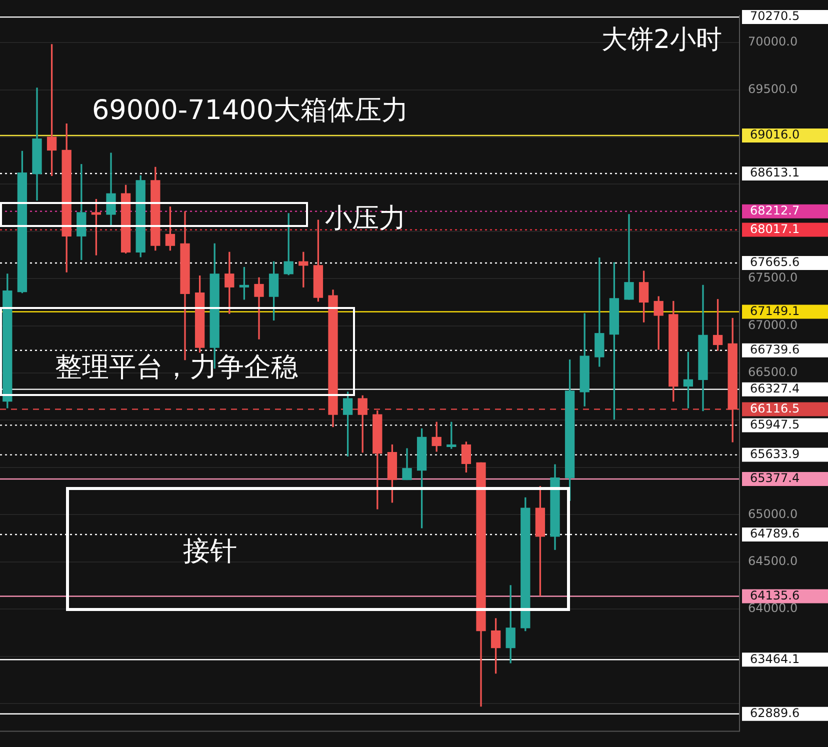 The height and width of the screenshot is (747, 828). What do you see at coordinates (773, 277) in the screenshot?
I see `y-tick-label: 67500.0` at bounding box center [773, 277].